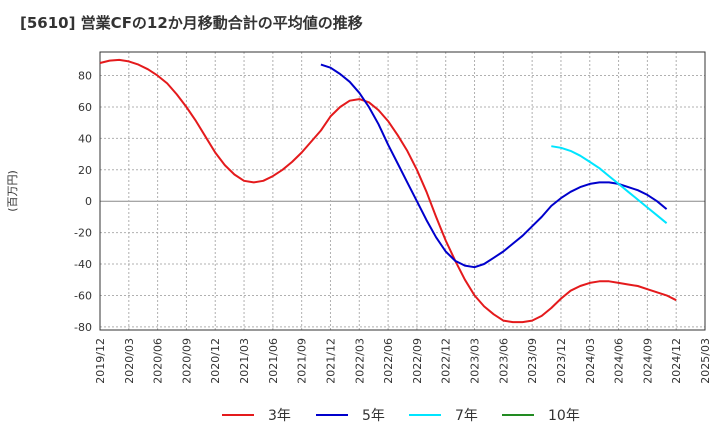 The height and width of the screenshot is (440, 720). Describe the element at coordinates (590, 361) in the screenshot. I see `x-tick-label: 2024/03` at that location.